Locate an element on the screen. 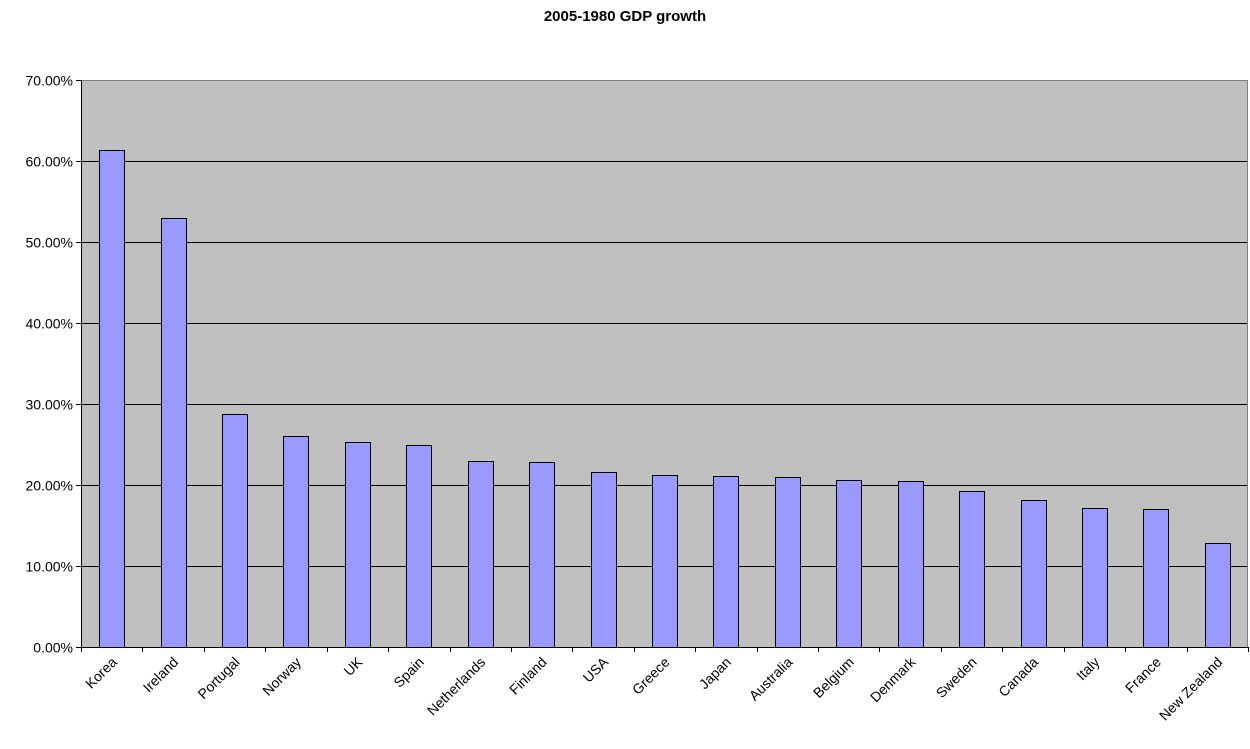 The width and height of the screenshot is (1250, 749). bar-france is located at coordinates (1156, 578).